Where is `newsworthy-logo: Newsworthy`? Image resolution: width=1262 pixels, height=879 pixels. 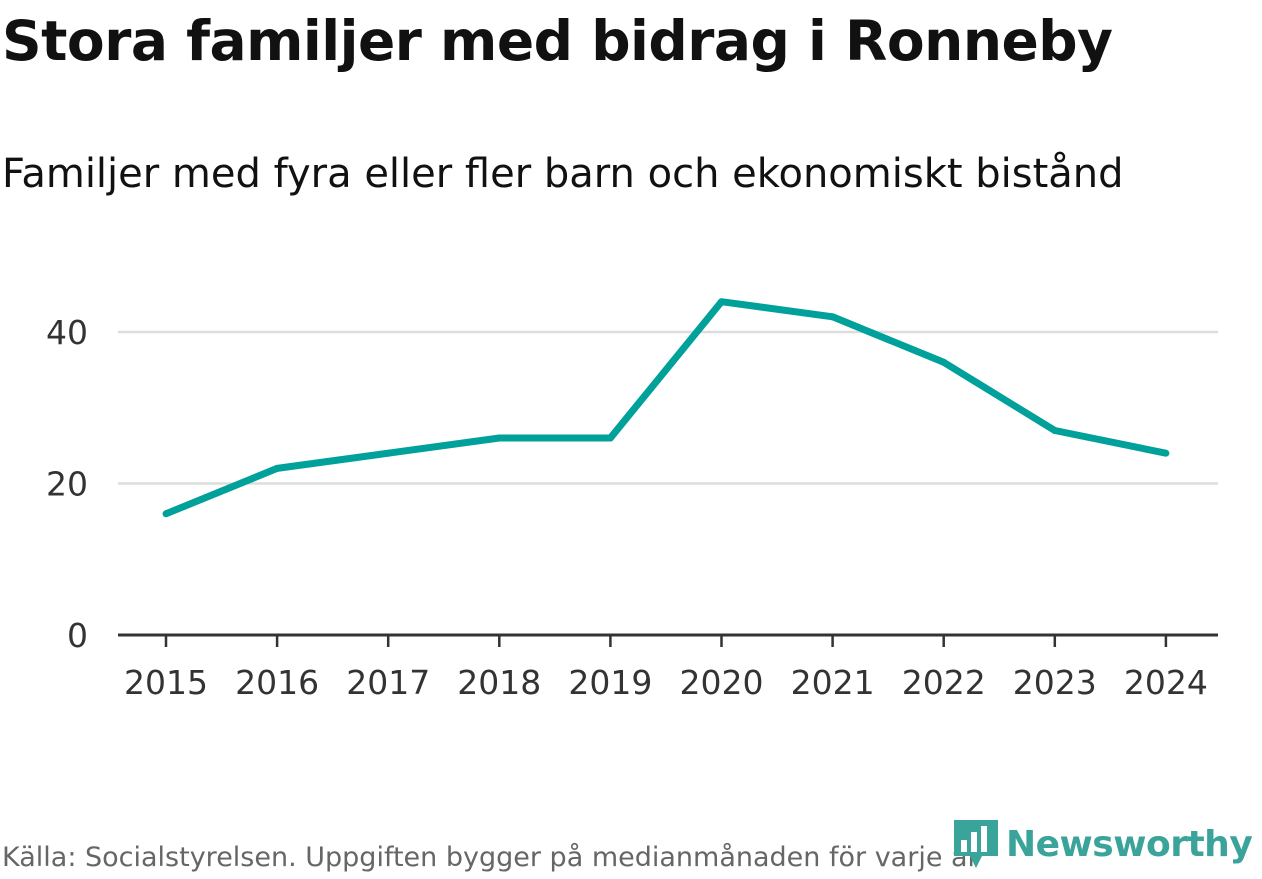 newsworthy-logo: Newsworthy is located at coordinates (1102, 844).